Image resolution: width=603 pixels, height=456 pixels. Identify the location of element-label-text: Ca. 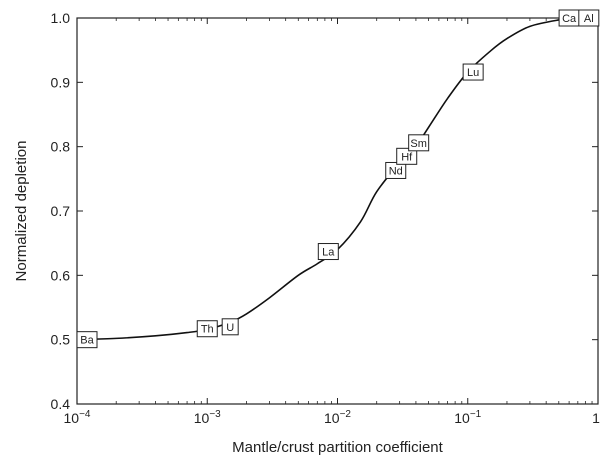
(569, 19).